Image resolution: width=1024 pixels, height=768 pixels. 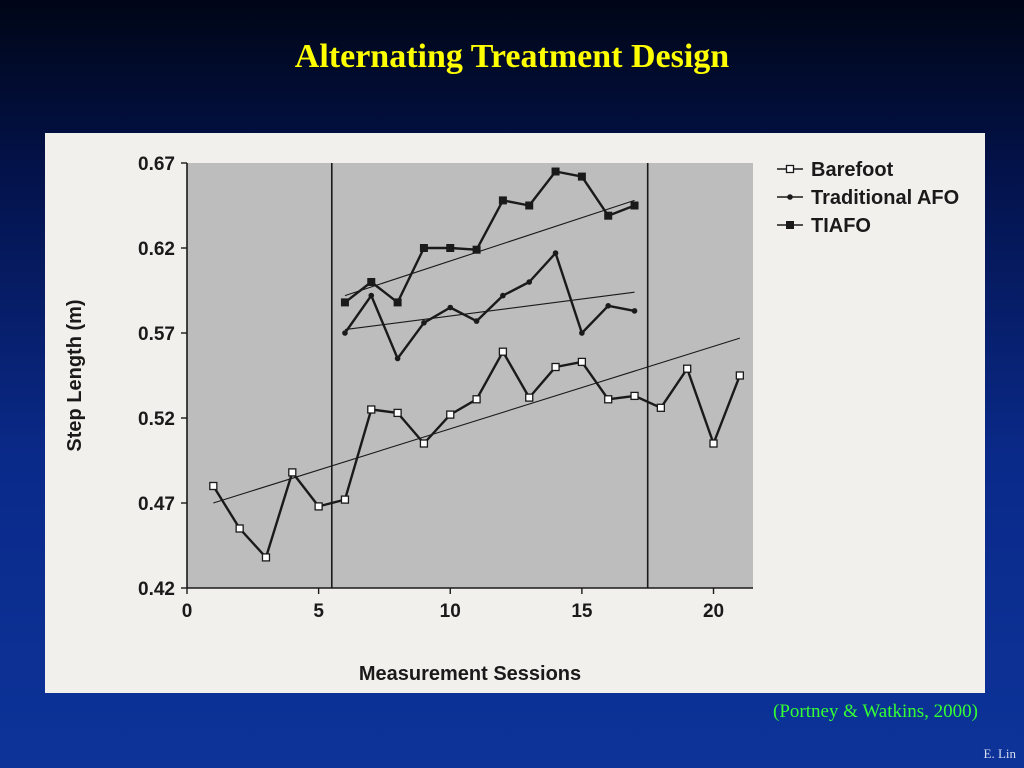 I want to click on y-tick-label: 0.57, so click(x=156, y=334).